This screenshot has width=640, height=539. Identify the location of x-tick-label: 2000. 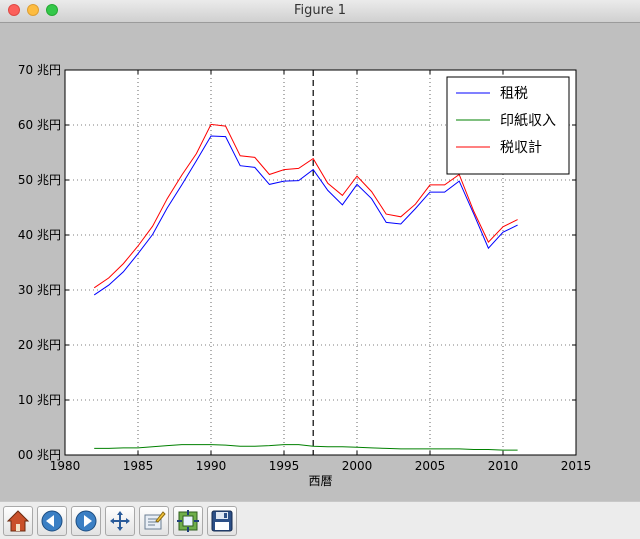
(357, 466).